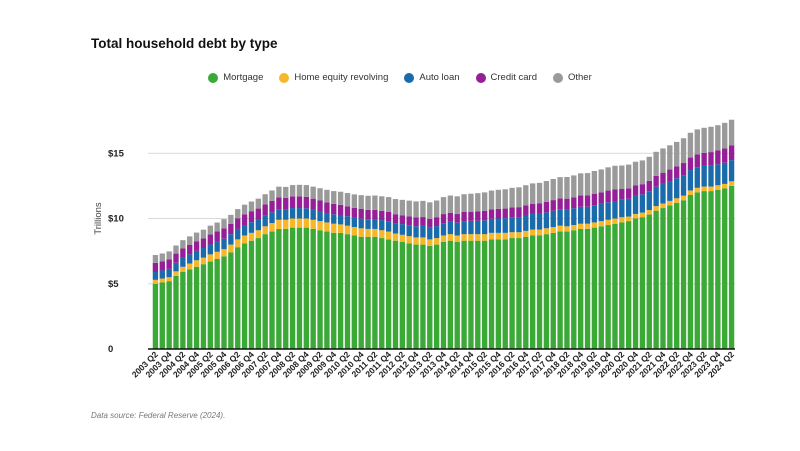 This screenshot has height=451, width=800. What do you see at coordinates (558, 77) in the screenshot?
I see `legend-swatch-other` at bounding box center [558, 77].